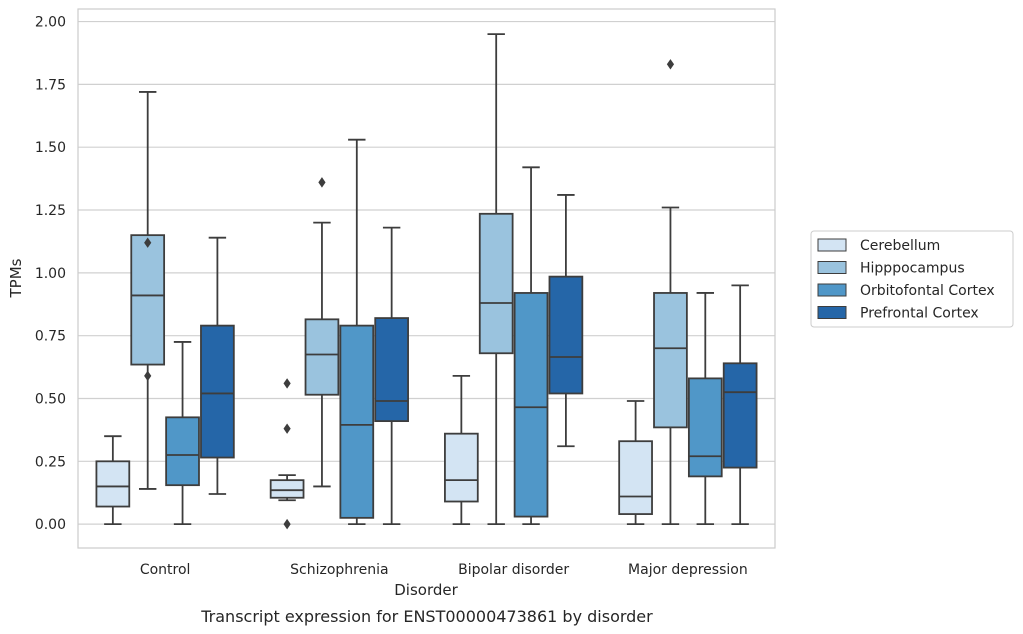 This screenshot has height=634, width=1023. Describe the element at coordinates (165, 570) in the screenshot. I see `x-tick-label: Control` at that location.